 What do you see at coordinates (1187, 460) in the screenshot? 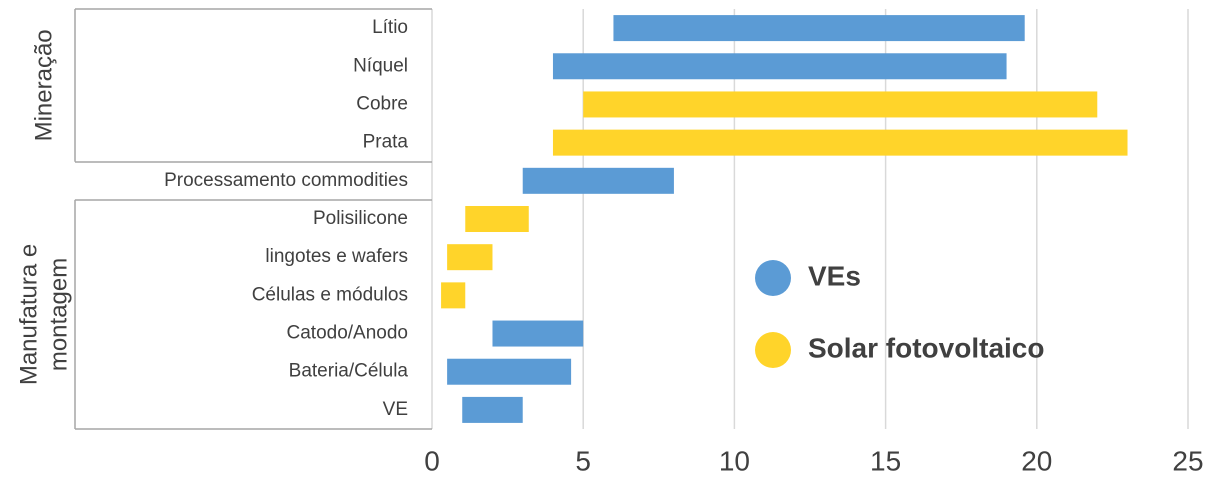
I see `x-tick-label: 25` at bounding box center [1187, 460].